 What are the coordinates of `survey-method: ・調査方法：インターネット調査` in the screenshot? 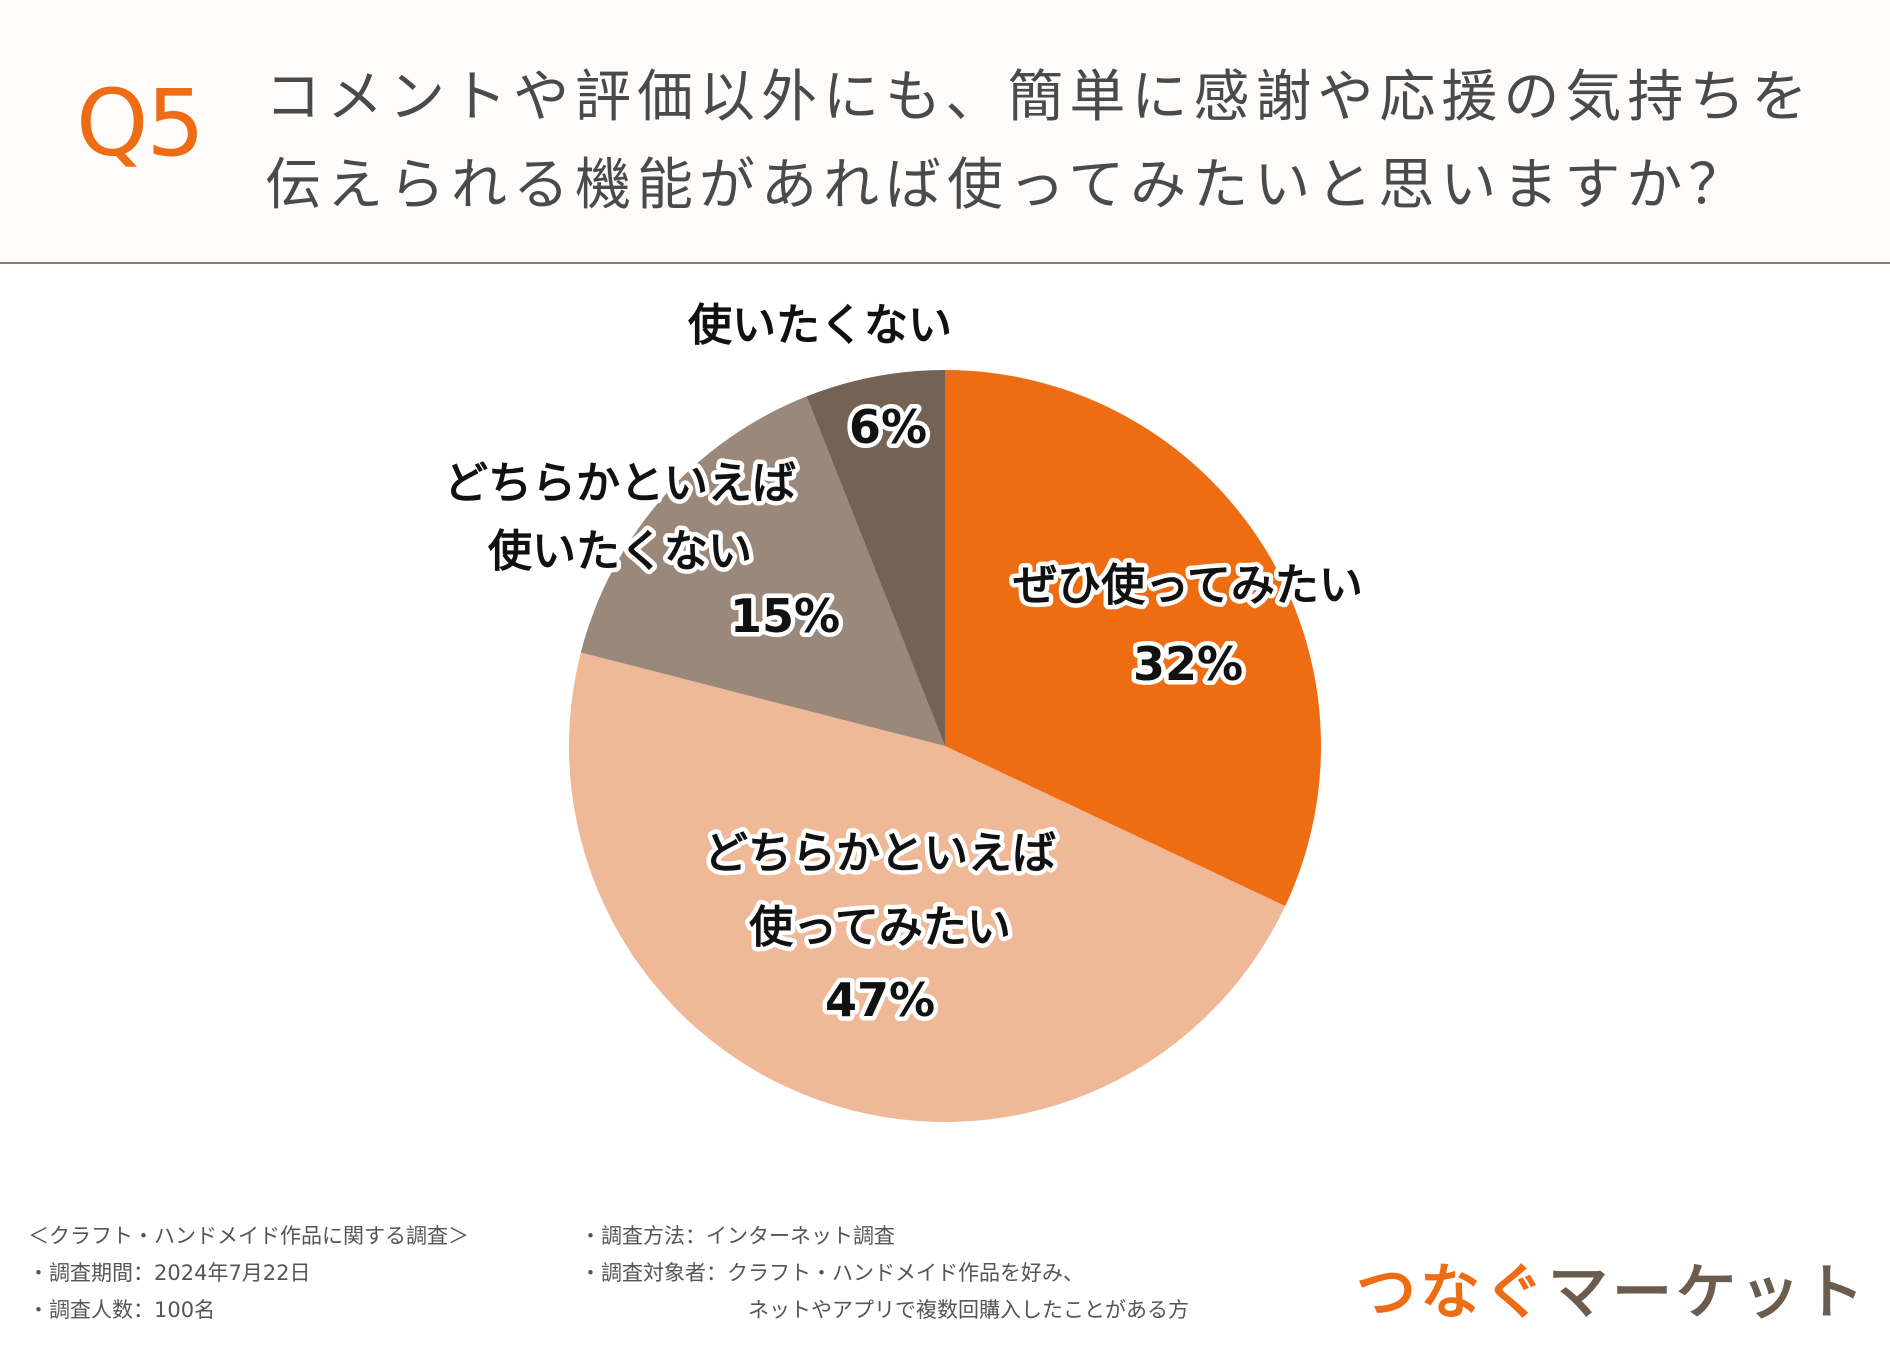 It's located at (737, 1236).